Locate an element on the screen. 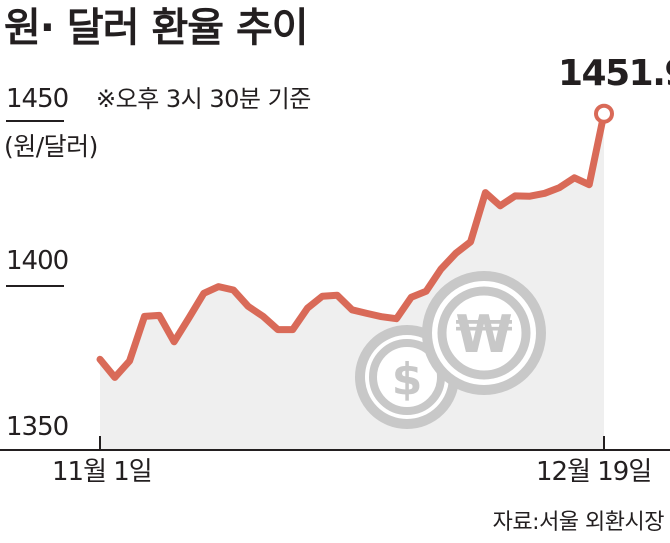 This screenshot has height=543, width=670. y-axis-unit: (원/달러) is located at coordinates (51, 146).